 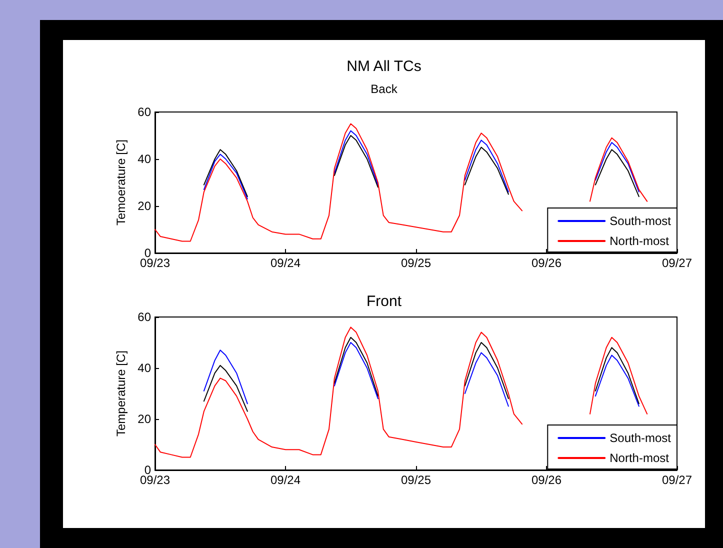 I want to click on chart-title: NM All TCs, so click(x=384, y=66).